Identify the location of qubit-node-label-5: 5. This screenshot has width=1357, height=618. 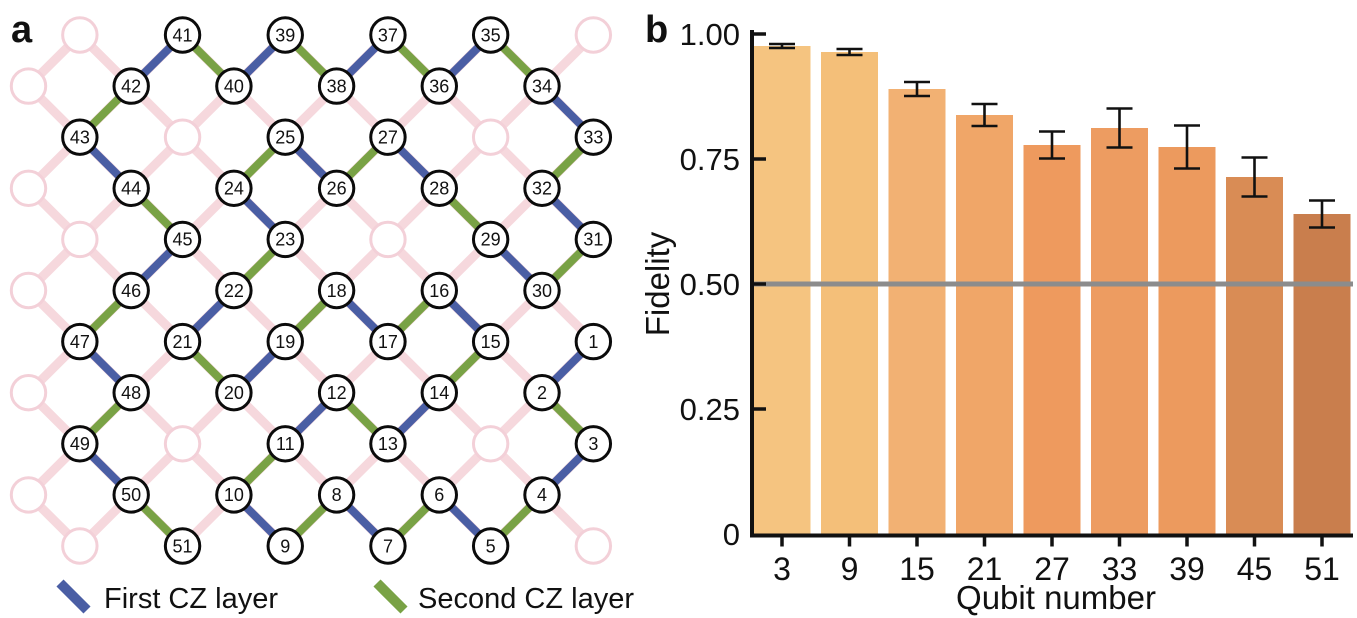
(491, 546).